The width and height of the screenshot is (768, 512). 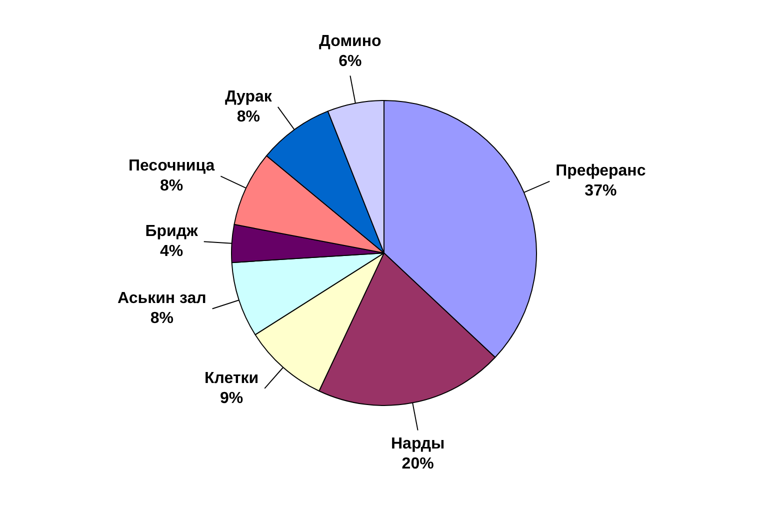 I want to click on slice-label: Преферанс, so click(x=601, y=171).